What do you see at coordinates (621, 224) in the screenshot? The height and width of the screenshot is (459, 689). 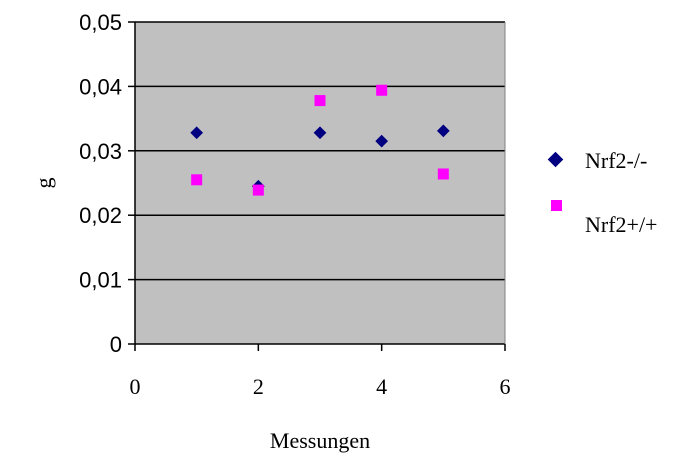 I see `legend-label-nrf2-plus: Nrf2+/+` at bounding box center [621, 224].